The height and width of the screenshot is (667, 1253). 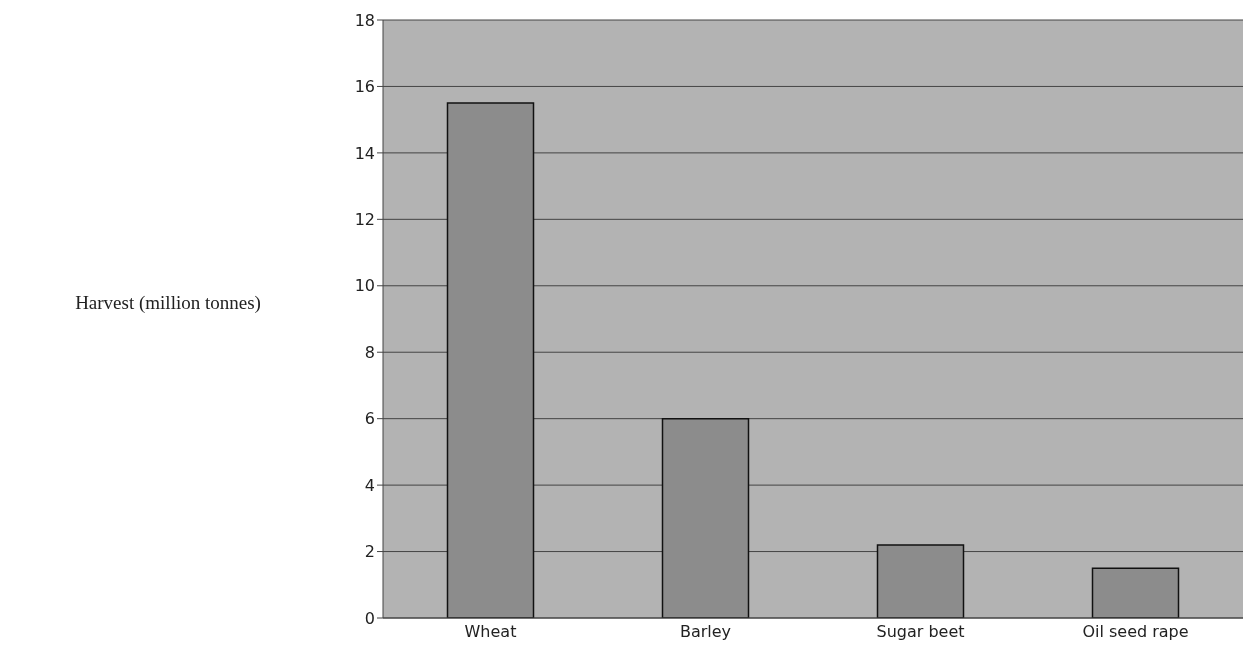 I want to click on y-tick-label: 16, so click(x=364, y=87).